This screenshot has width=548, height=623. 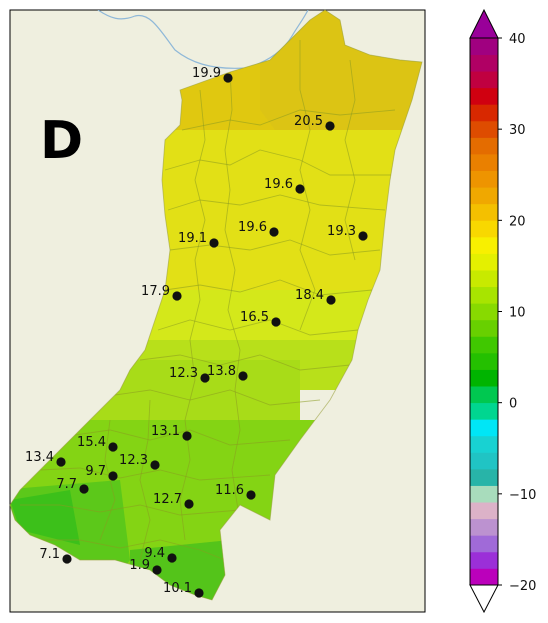 I want to click on station-value-label: 11.6, so click(x=229, y=490).